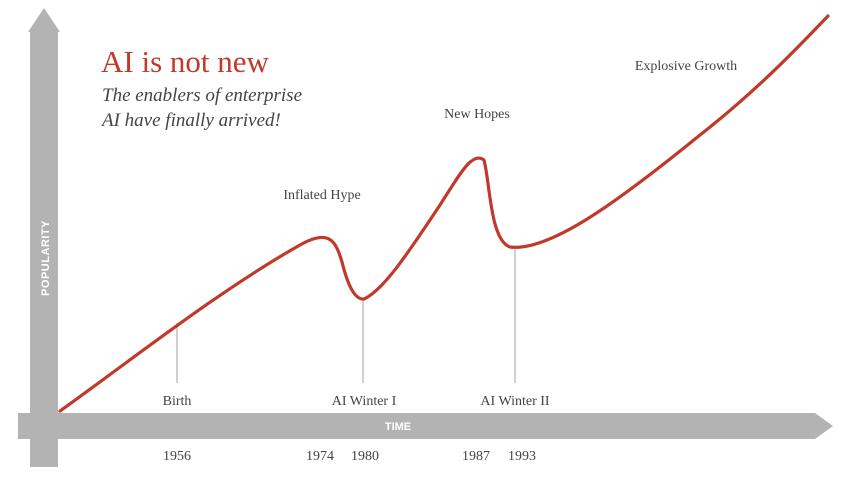 Image resolution: width=855 pixels, height=479 pixels. I want to click on annotation-ai-winter-1: AI Winter I, so click(364, 401).